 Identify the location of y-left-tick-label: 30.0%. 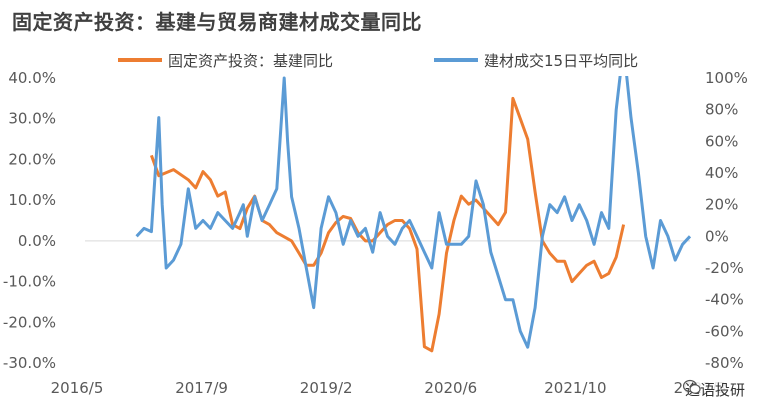
(32, 119).